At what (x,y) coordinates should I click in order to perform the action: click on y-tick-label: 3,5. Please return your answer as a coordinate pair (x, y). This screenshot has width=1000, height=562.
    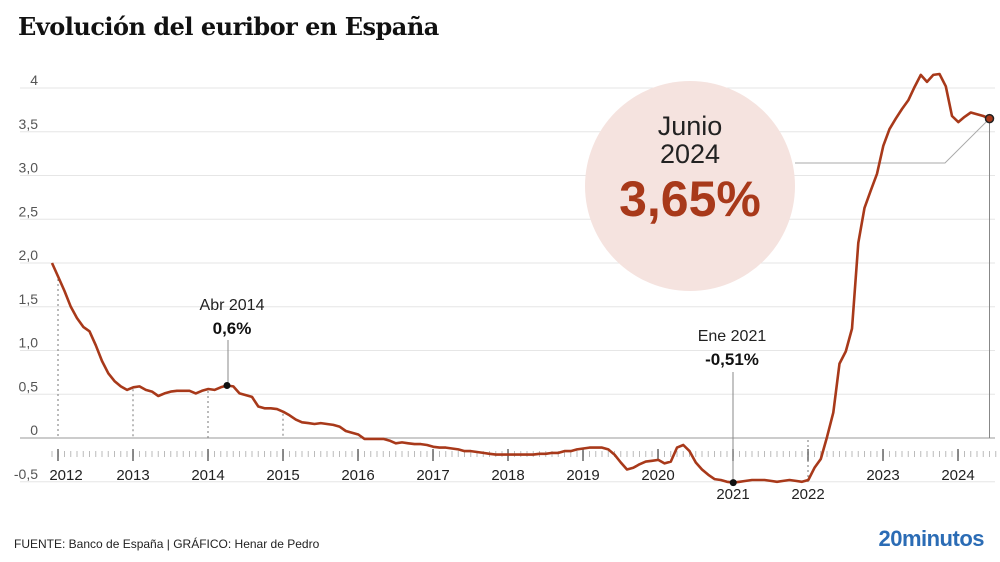
    Looking at the image, I should click on (29, 124).